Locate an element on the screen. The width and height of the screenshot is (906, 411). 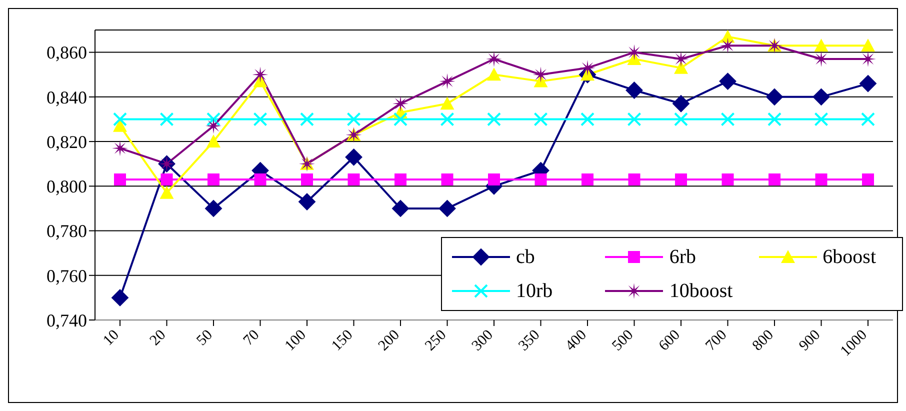
y-tick-label: 0,860 is located at coordinates (66, 52).